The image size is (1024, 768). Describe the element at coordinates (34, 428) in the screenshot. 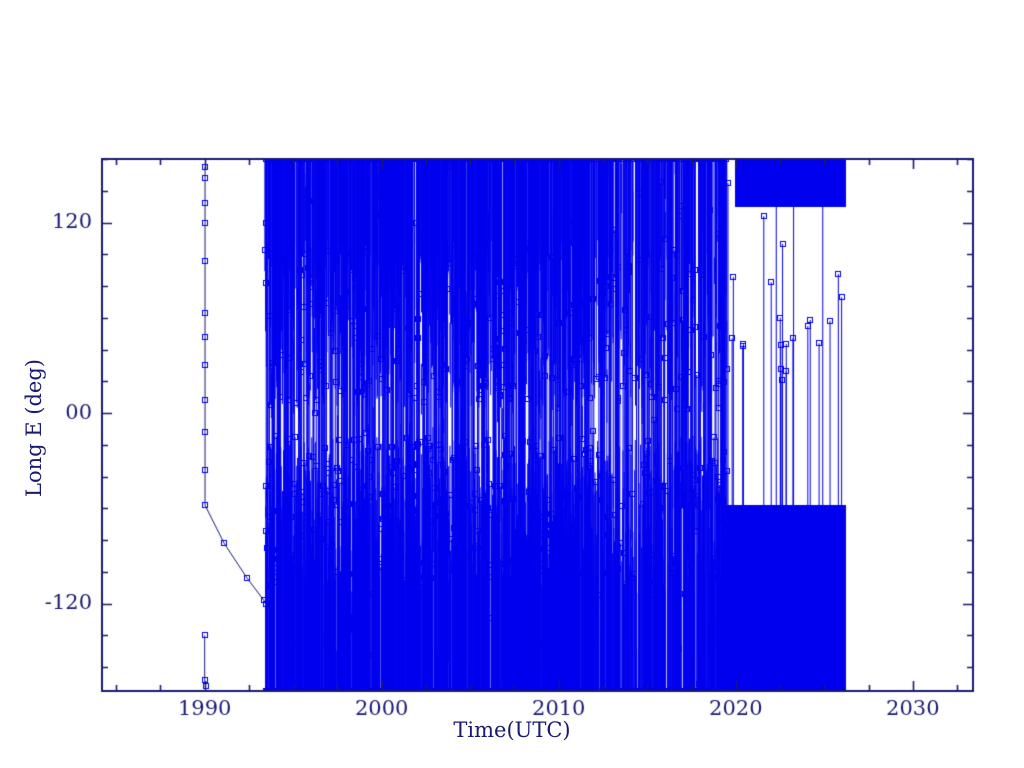

I see `y-axis-title: Long E (deg)` at that location.